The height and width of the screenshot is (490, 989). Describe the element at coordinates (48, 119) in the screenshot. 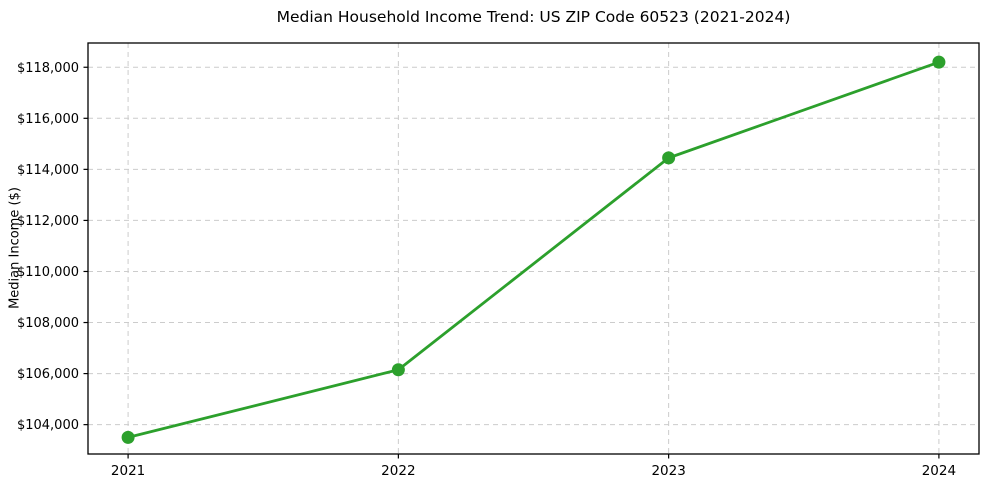

I see `y-tick-label: $116,000` at that location.